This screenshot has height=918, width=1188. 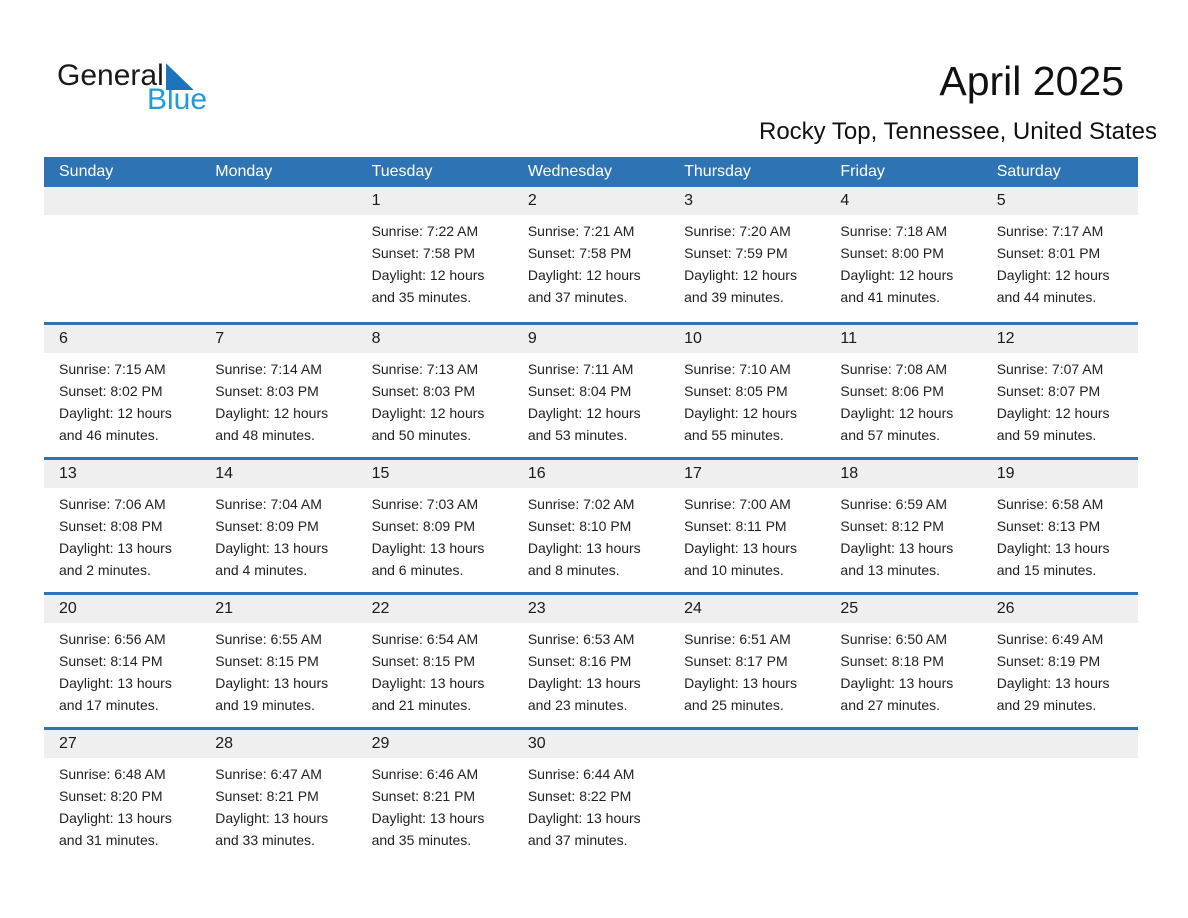 I want to click on daylight-text-line2: and 23 minutes., so click(x=577, y=705).